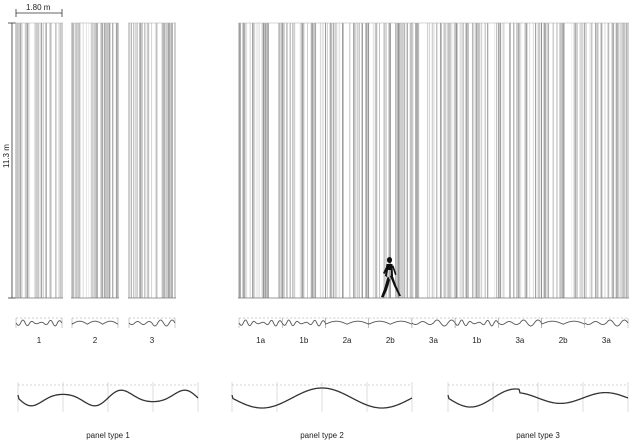 This screenshot has height=443, width=640. I want to click on single-section-1: 1, so click(39, 331).